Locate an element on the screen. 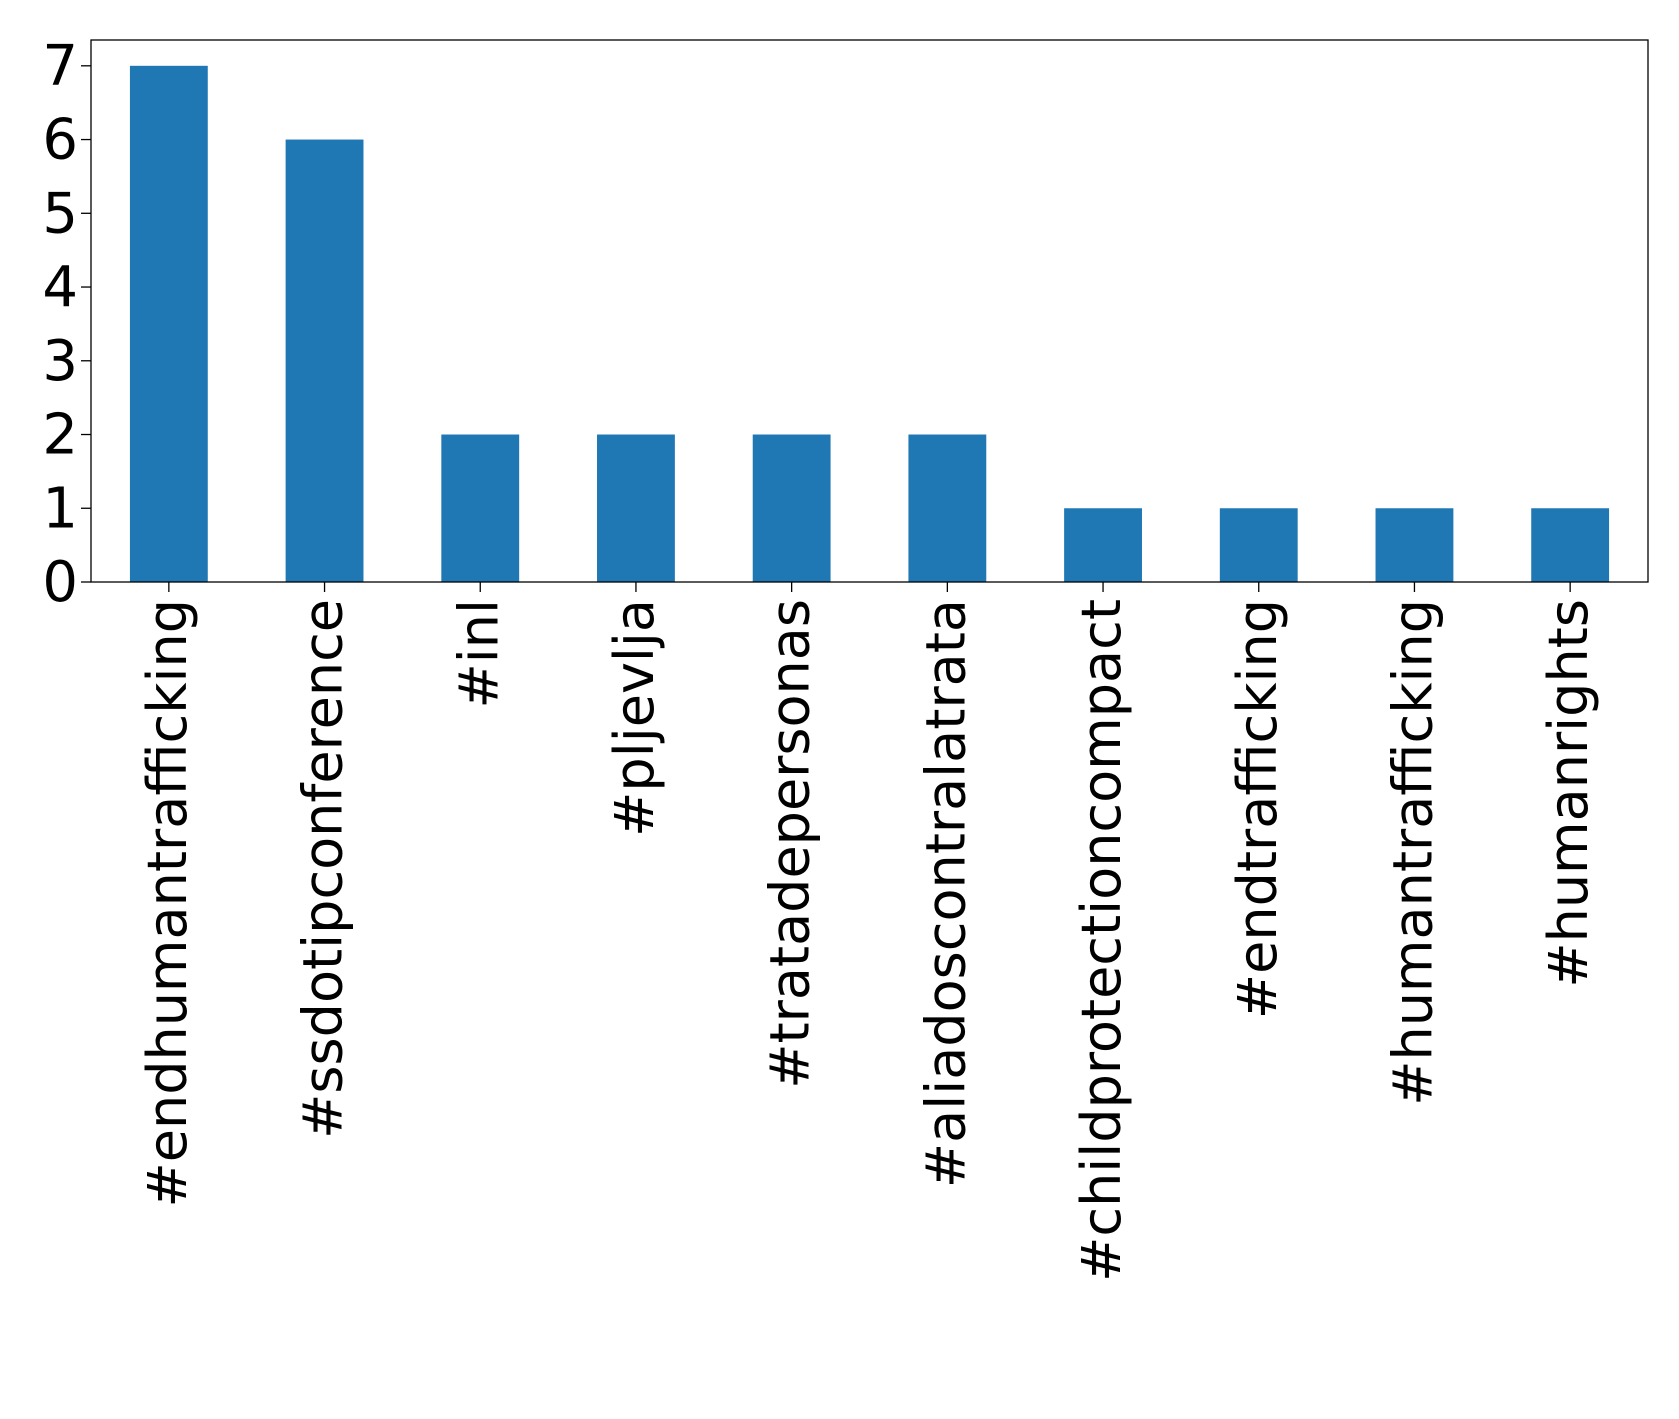  y-tick-label: 1 is located at coordinates (60, 508).